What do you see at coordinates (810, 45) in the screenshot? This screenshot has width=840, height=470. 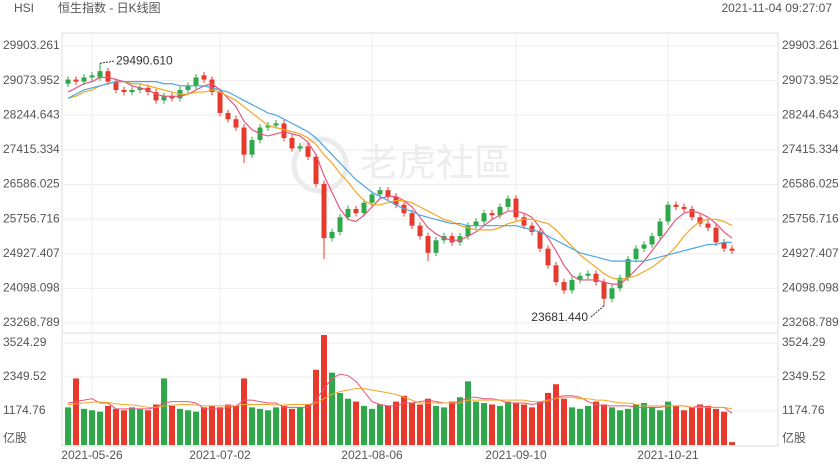 I see `y-tick-label-right: 29903.261` at bounding box center [810, 45].